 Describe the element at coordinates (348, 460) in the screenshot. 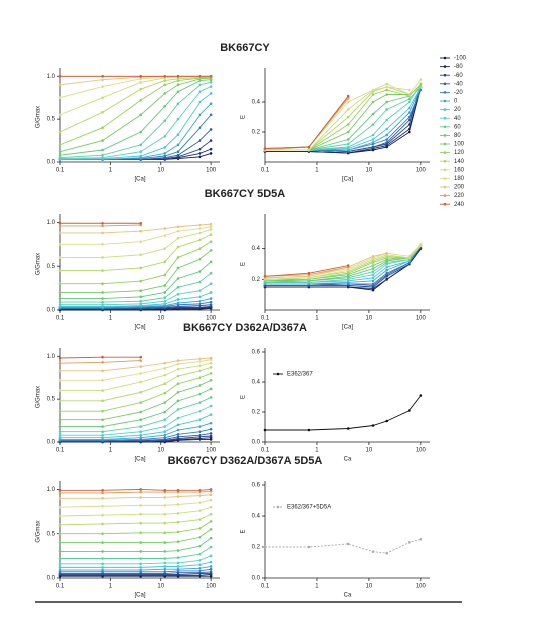

I see `x-axis-label: Ca` at that location.